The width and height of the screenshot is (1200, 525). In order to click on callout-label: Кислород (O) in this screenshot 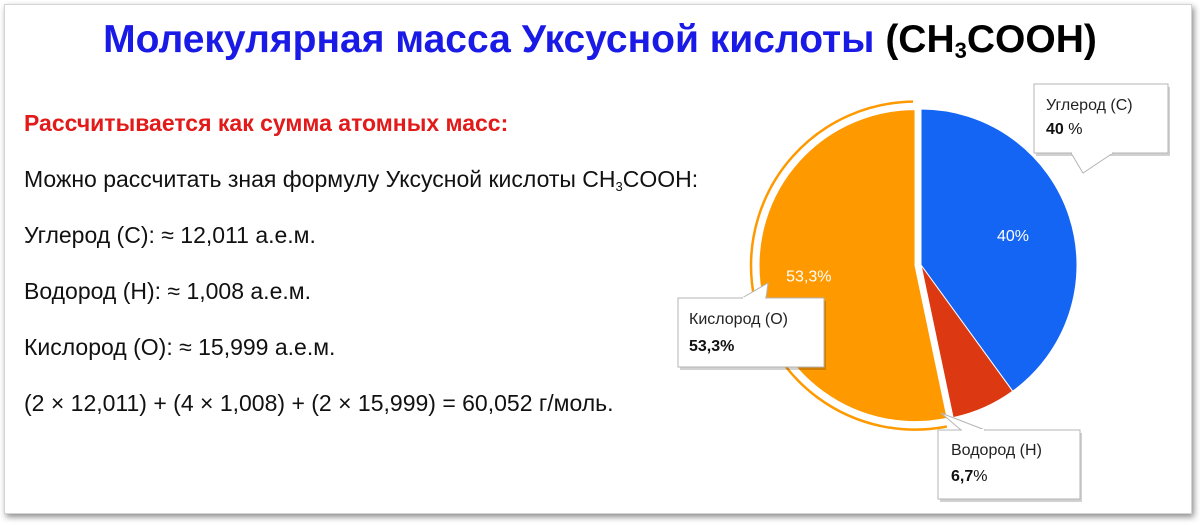, I will do `click(738, 319)`.